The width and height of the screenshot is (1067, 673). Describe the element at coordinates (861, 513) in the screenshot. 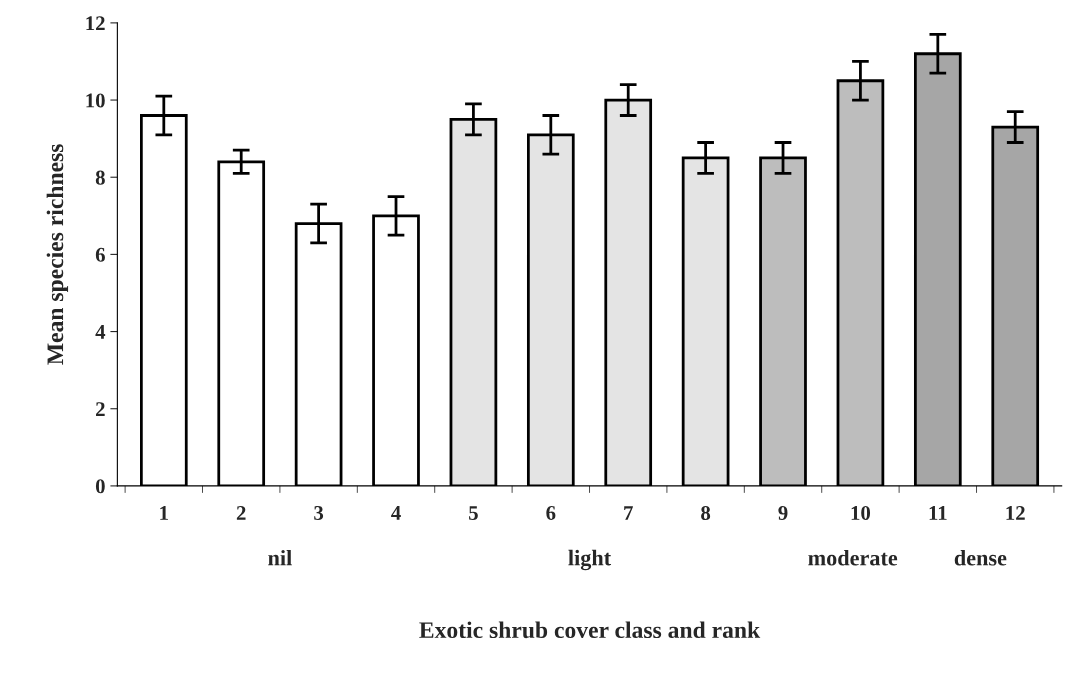

I see `x-tick-label: 10` at that location.